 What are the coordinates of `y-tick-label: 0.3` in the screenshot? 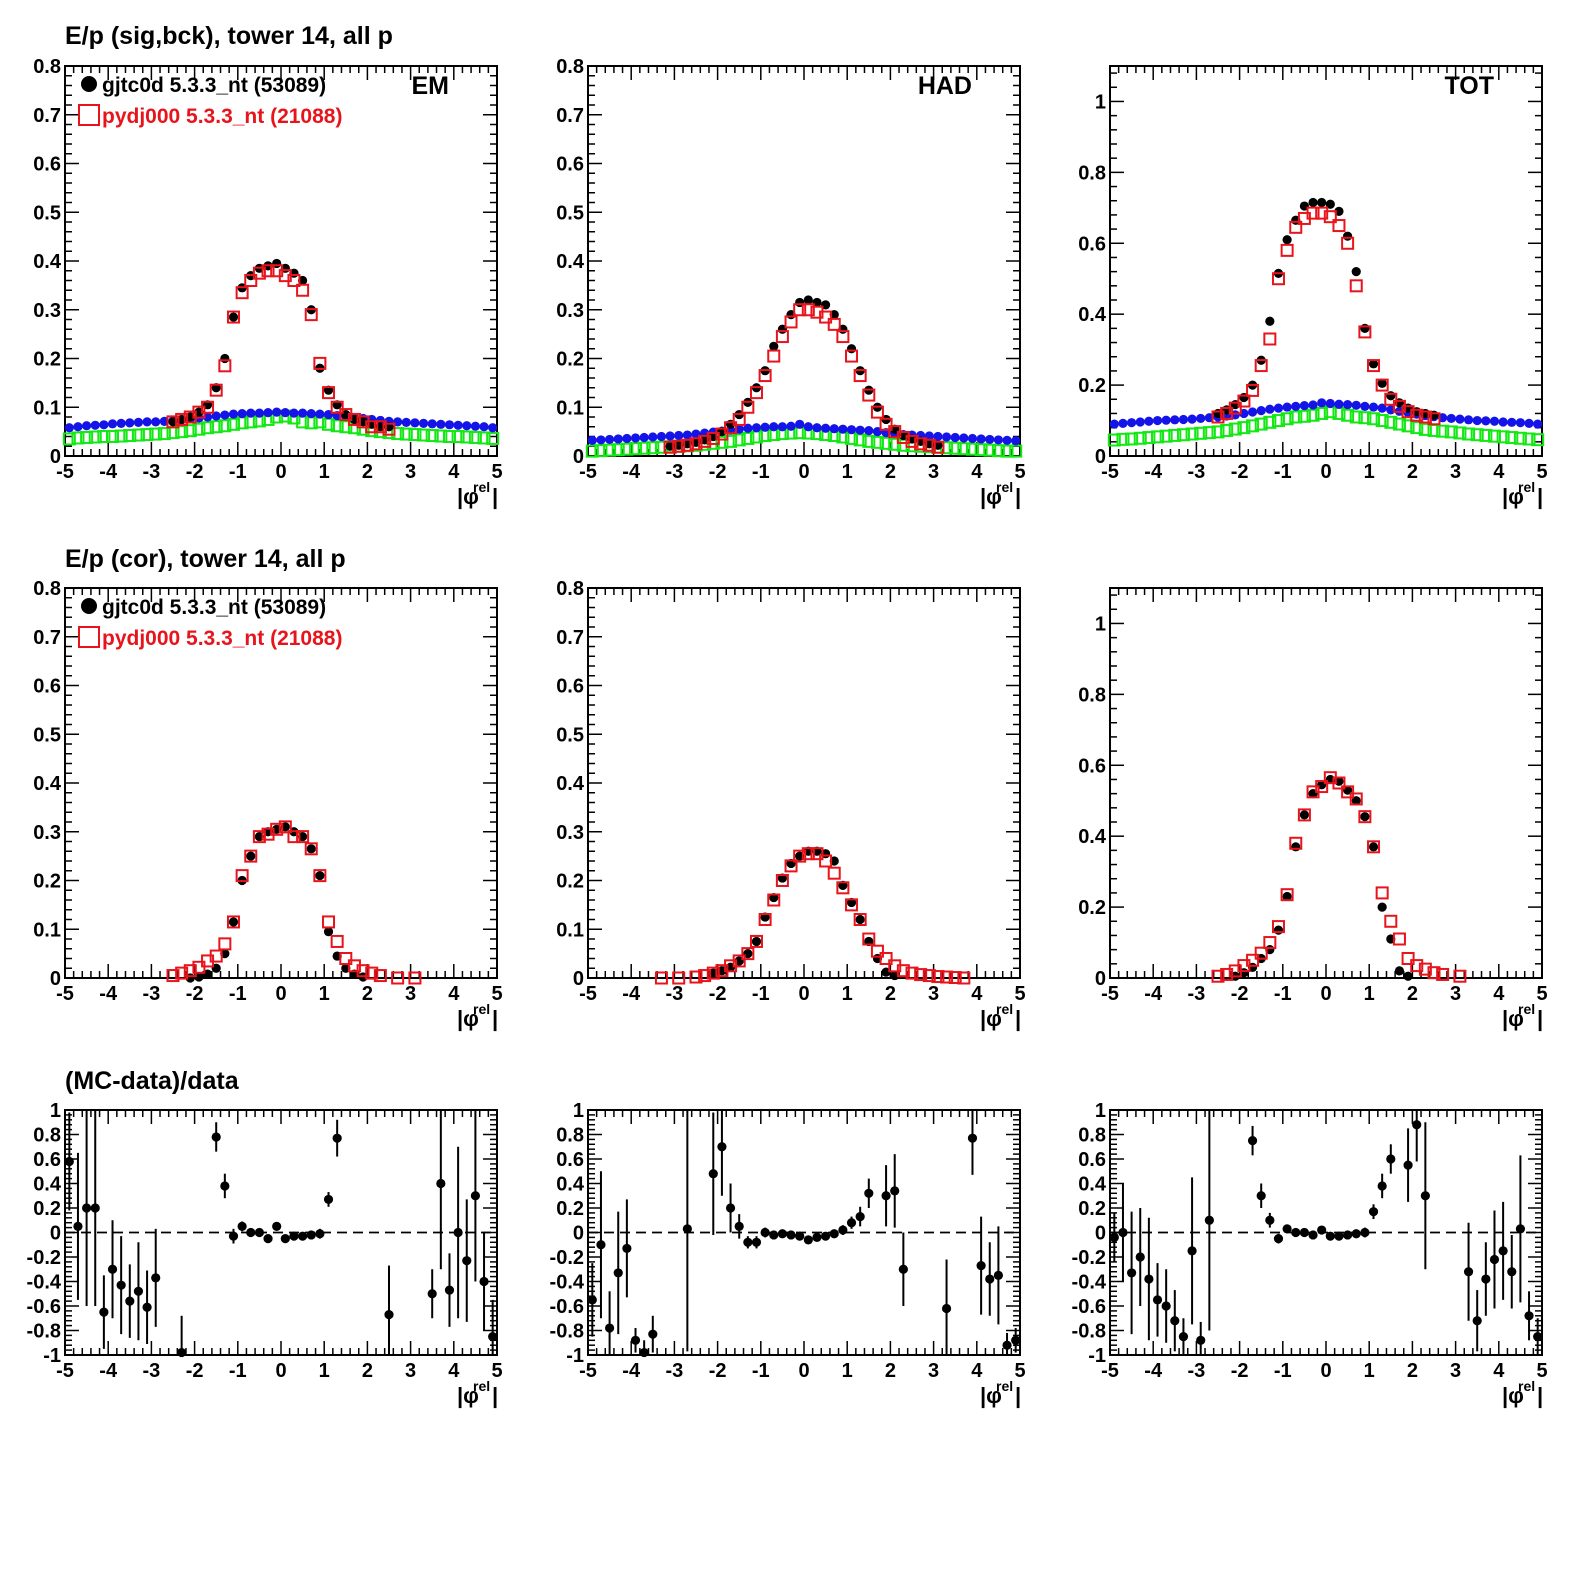 It's located at (570, 833).